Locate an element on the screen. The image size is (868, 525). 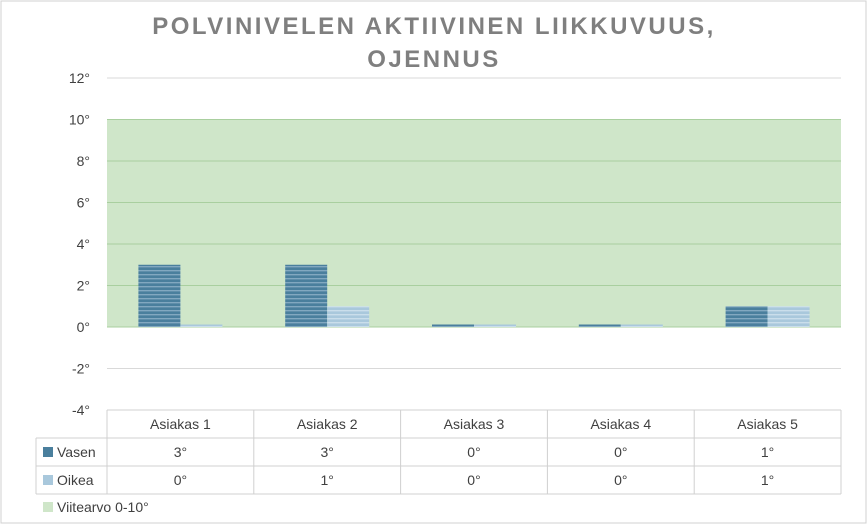
category-label: Asiakas 3 is located at coordinates (474, 424).